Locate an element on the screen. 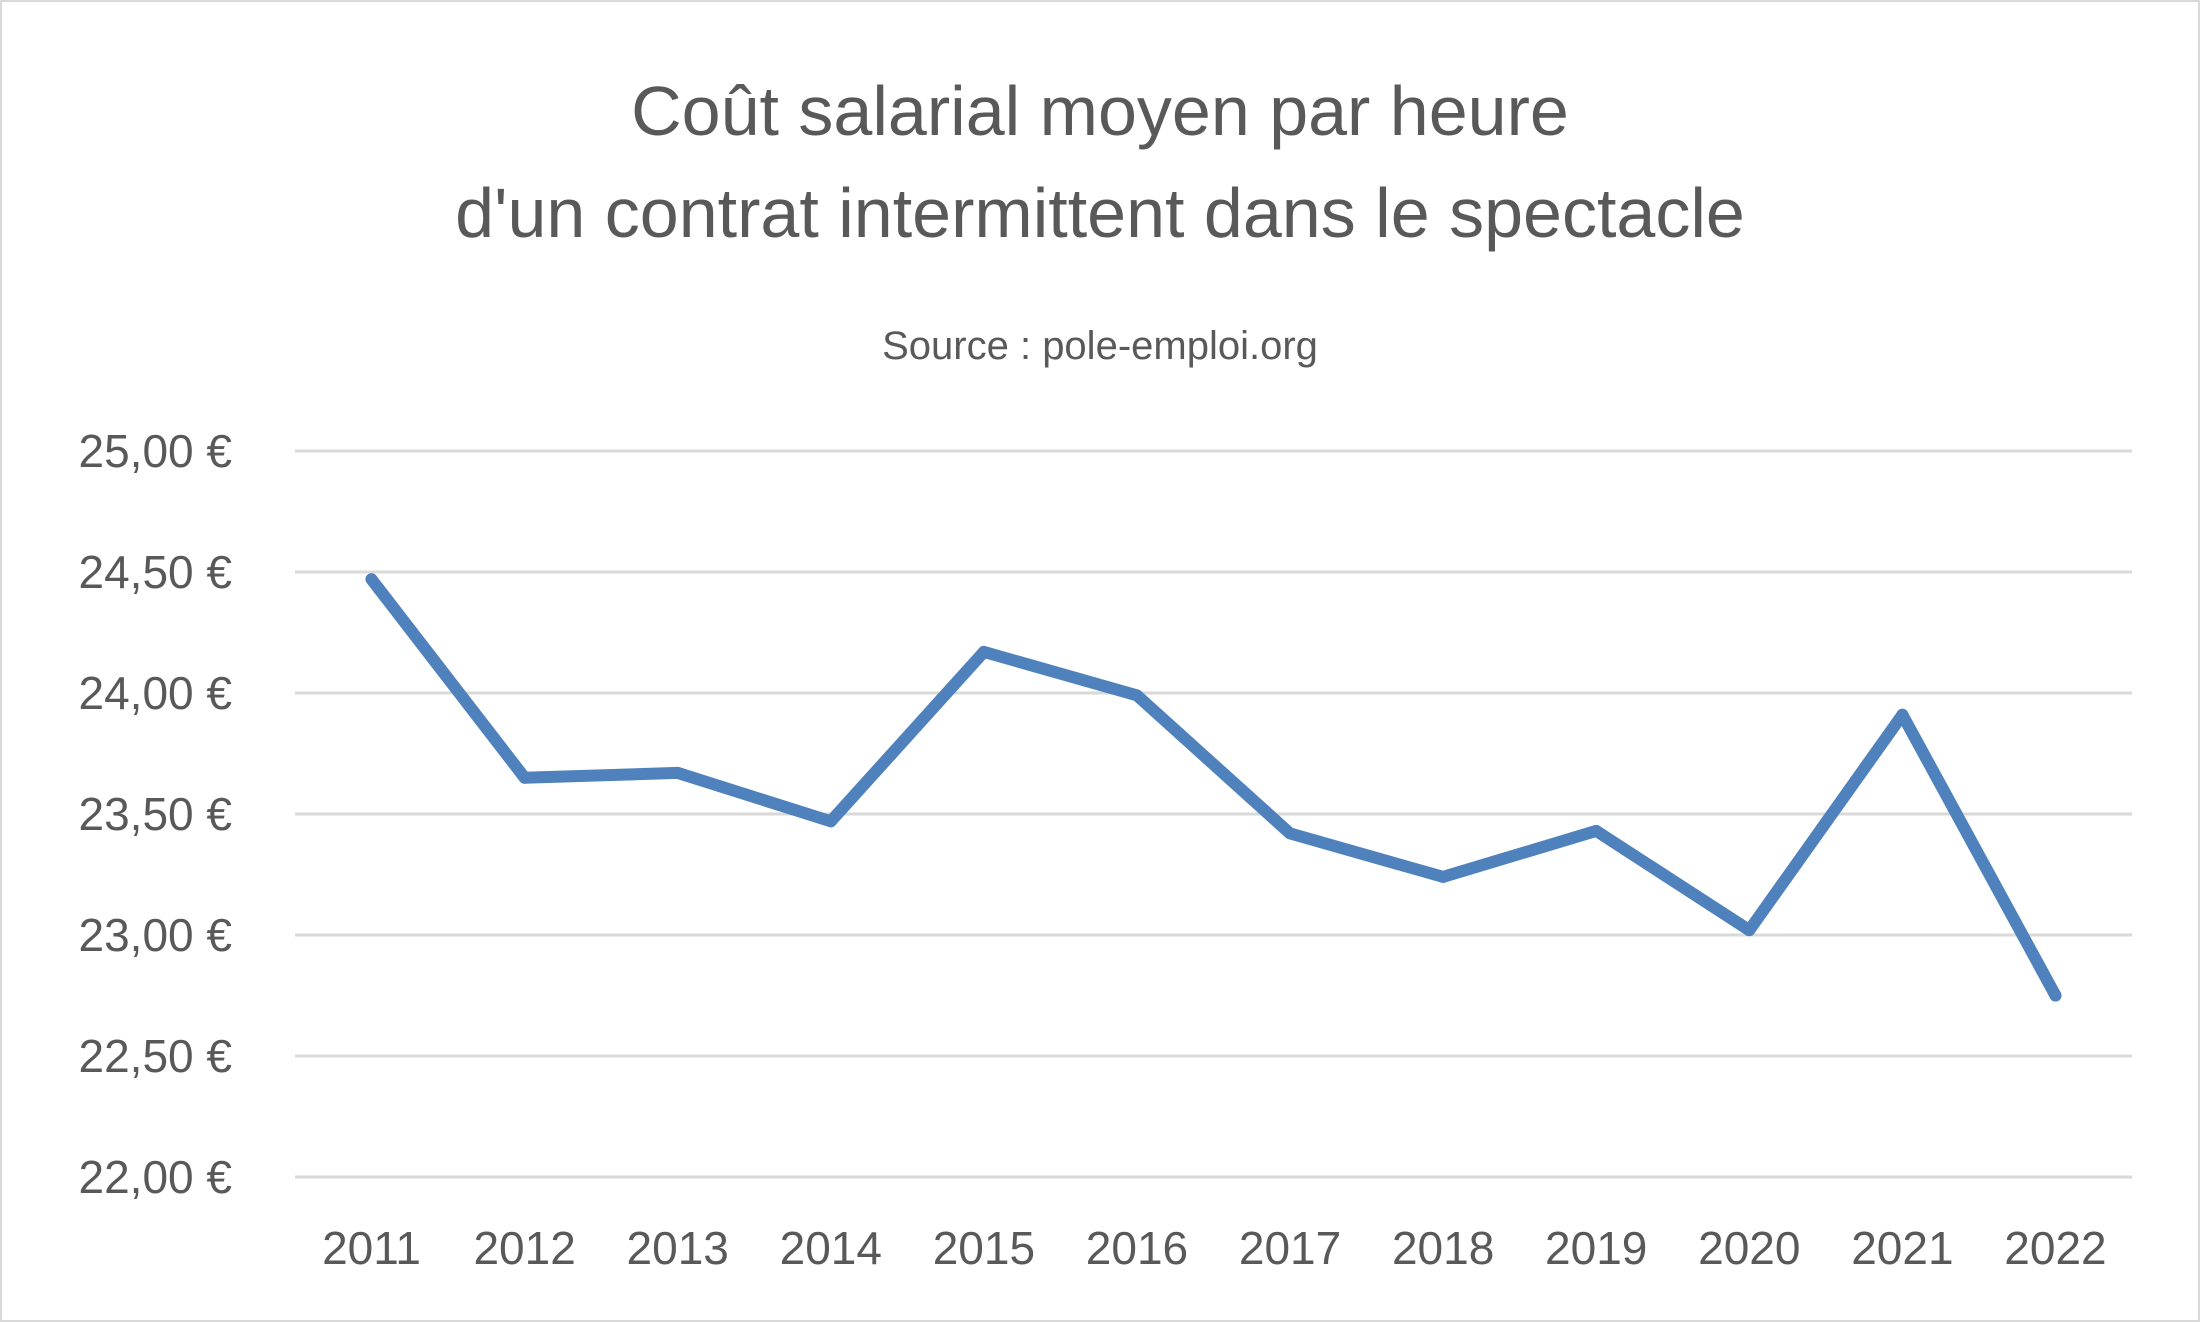 The width and height of the screenshot is (2200, 1322). y-tick-label: 23,00 € is located at coordinates (155, 935).